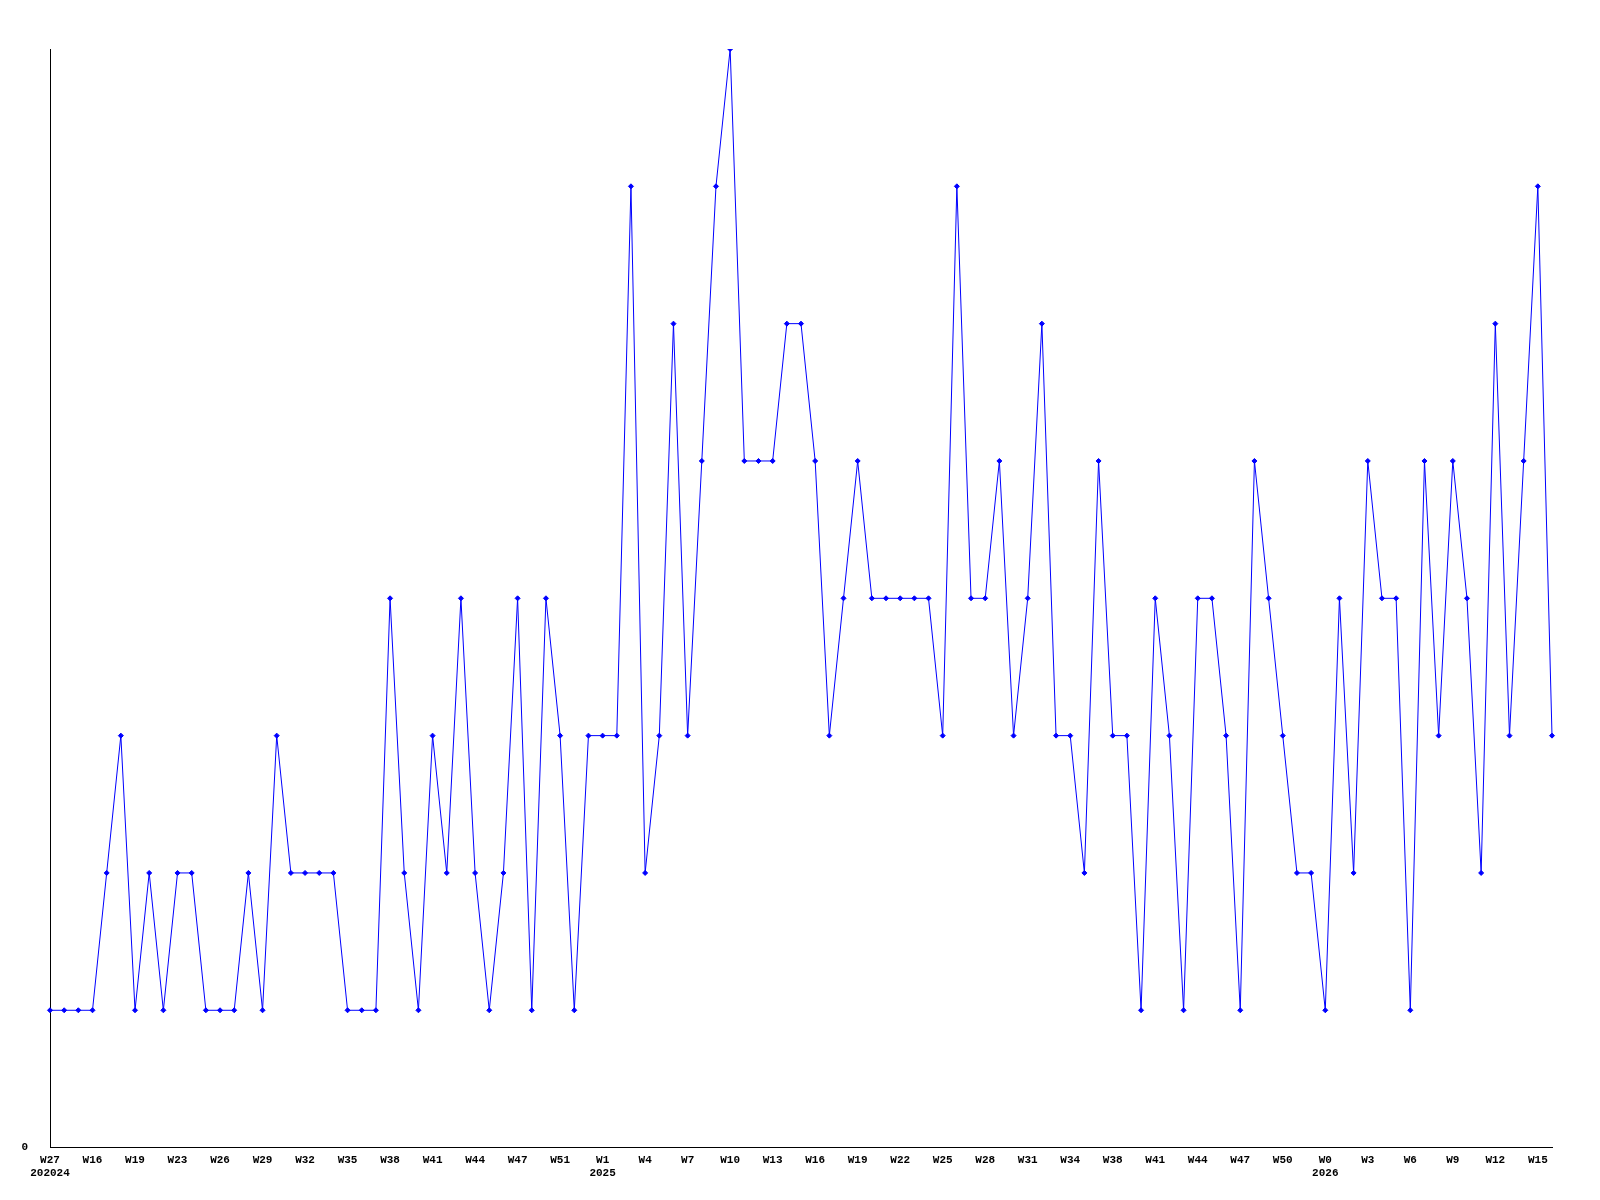 Image resolution: width=1600 pixels, height=1200 pixels. What do you see at coordinates (220, 1159) in the screenshot?
I see `x-tick-label: W26` at bounding box center [220, 1159].